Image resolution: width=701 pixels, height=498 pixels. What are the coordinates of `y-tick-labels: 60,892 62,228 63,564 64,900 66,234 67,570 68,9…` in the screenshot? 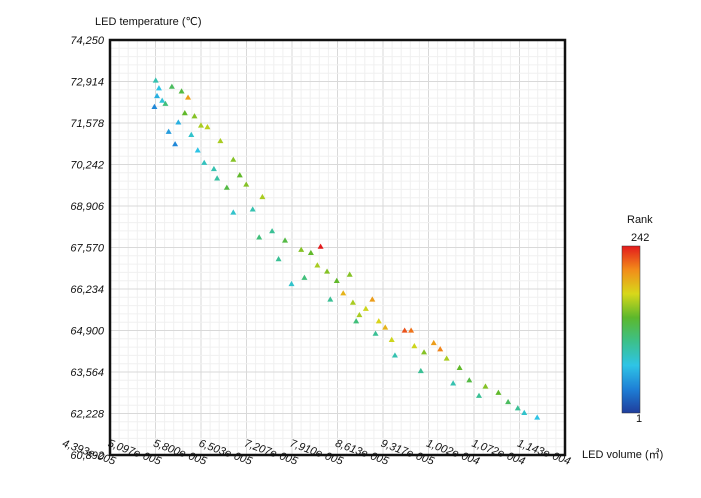 It's located at (87, 248).